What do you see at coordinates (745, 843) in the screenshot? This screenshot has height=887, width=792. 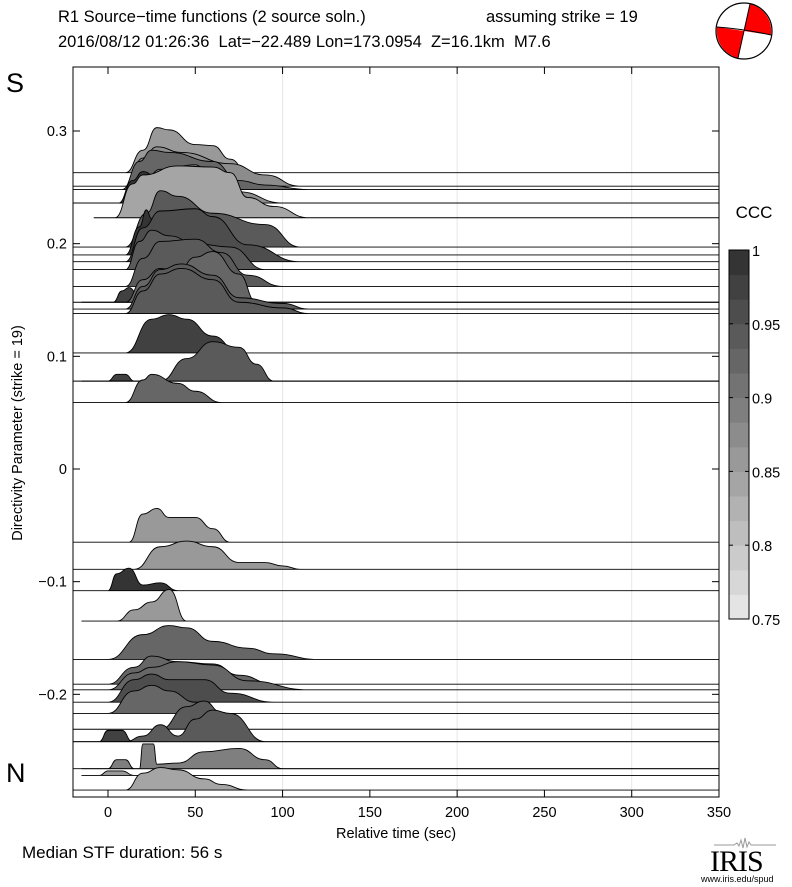 I see `seismogram-icon` at bounding box center [745, 843].